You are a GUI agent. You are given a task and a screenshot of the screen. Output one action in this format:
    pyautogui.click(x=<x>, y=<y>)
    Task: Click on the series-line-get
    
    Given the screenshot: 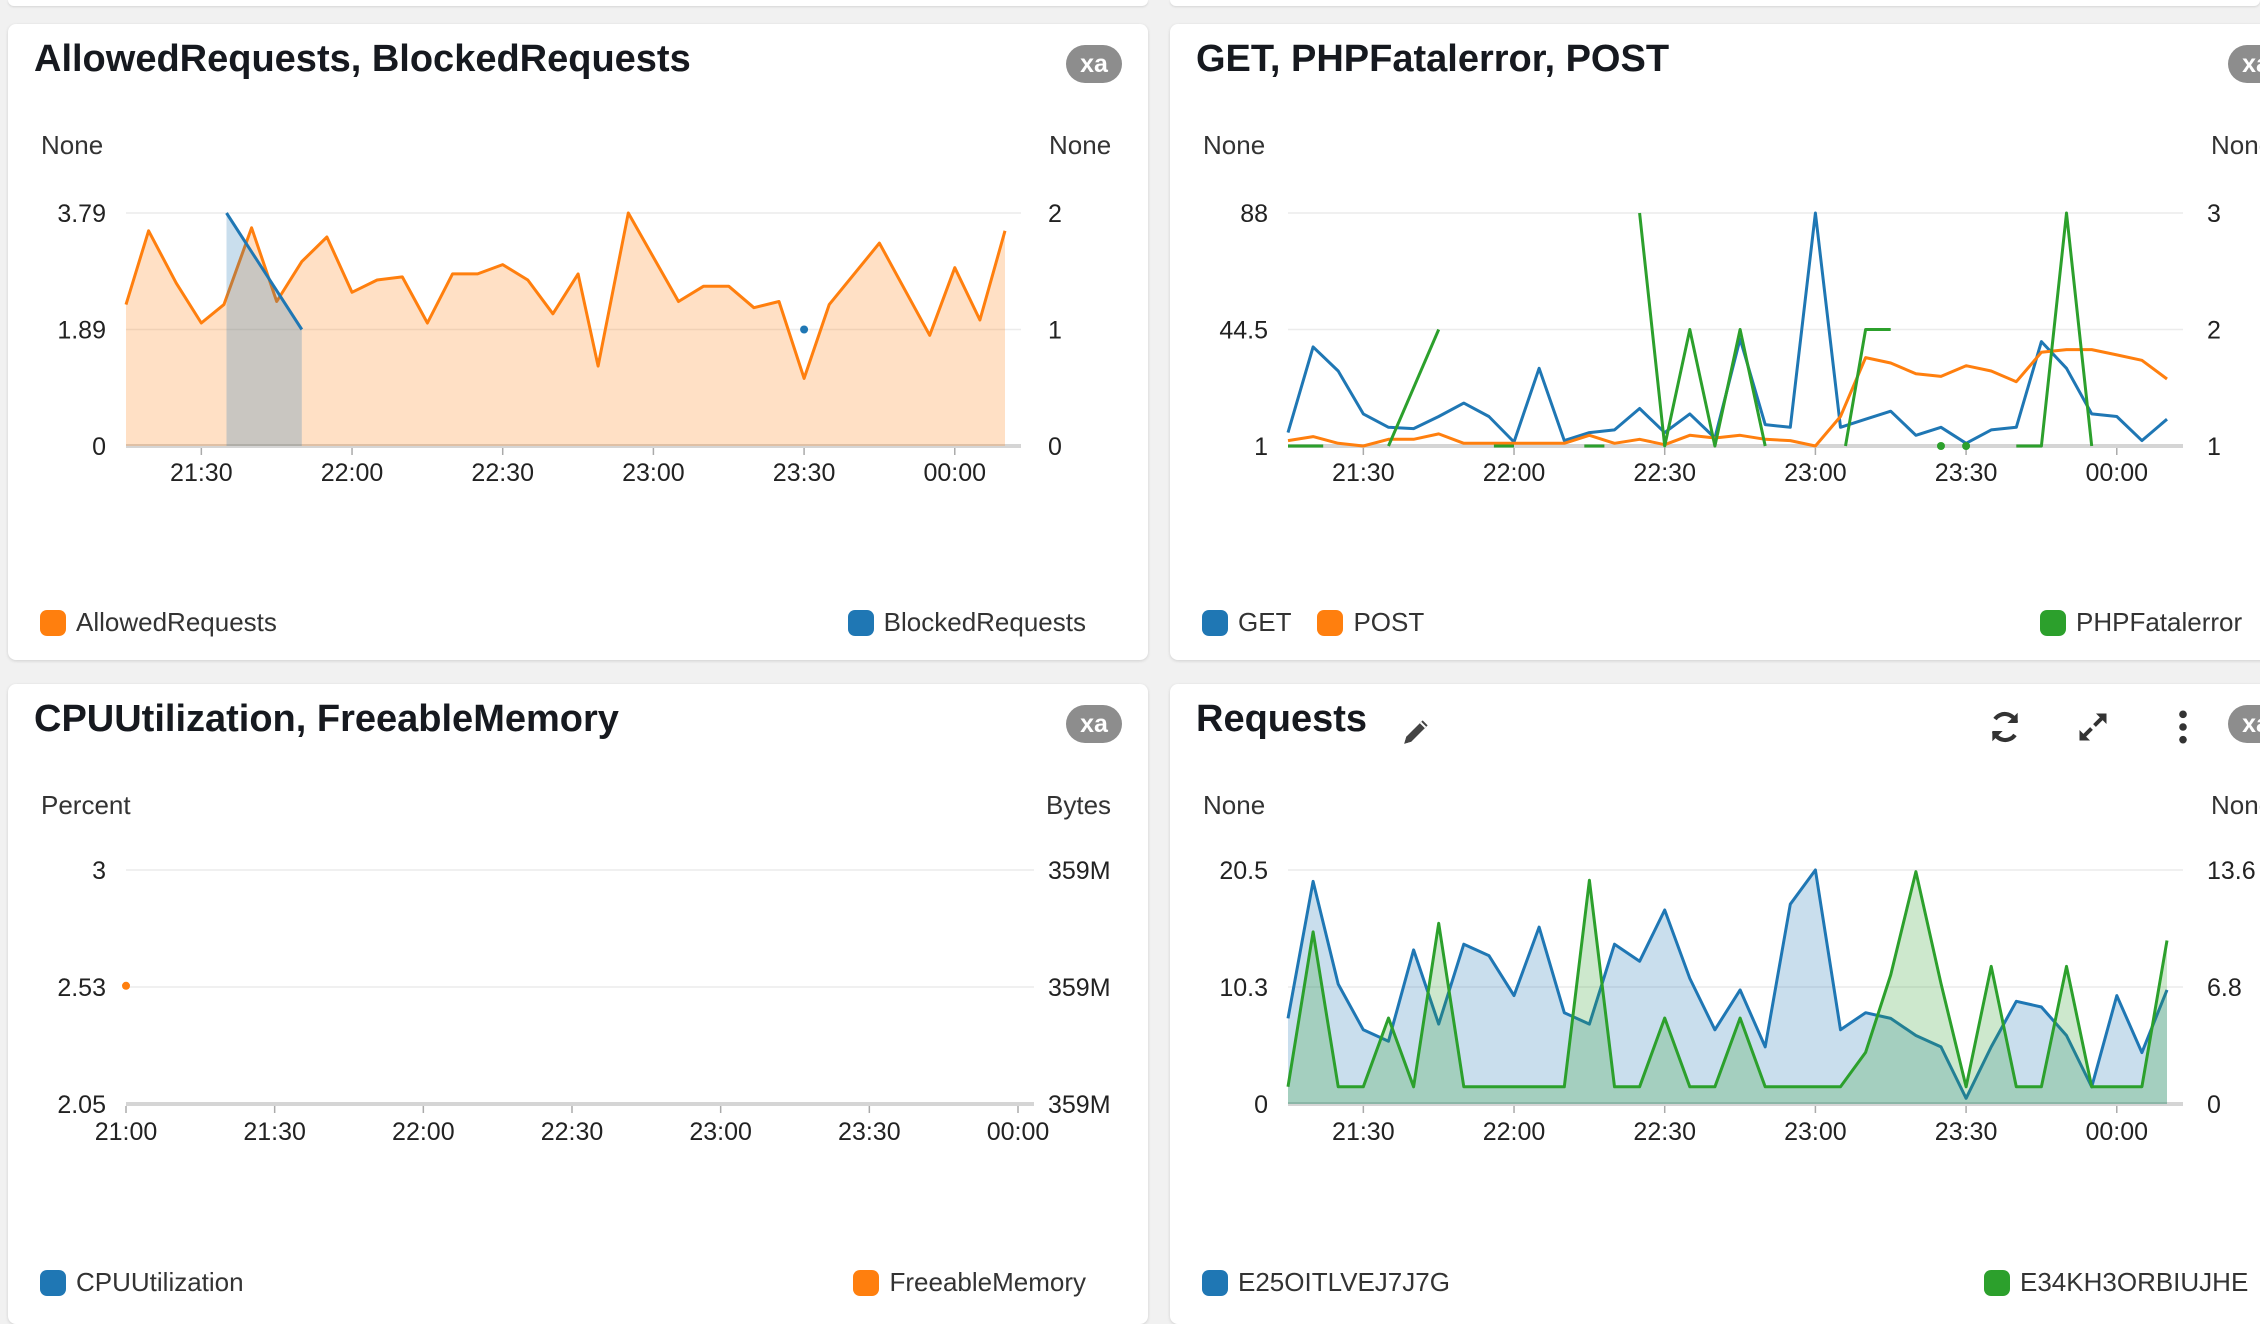 What is the action you would take?
    pyautogui.click(x=1727, y=328)
    